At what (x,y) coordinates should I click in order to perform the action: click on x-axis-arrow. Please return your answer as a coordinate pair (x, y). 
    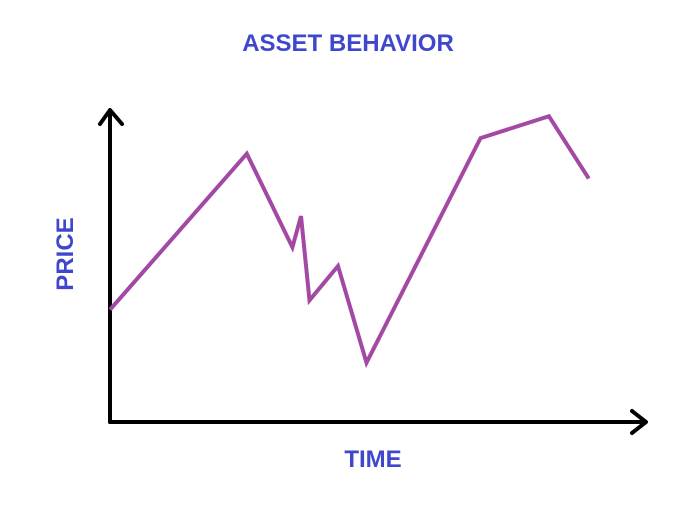
    Looking at the image, I should click on (639, 422).